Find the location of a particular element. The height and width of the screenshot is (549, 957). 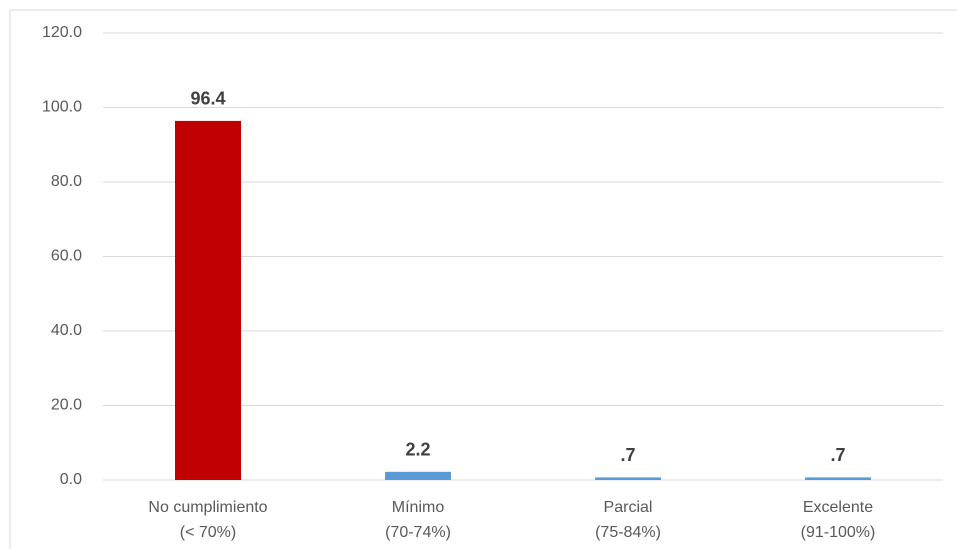

x-tick-label: (75-84%) is located at coordinates (628, 532).